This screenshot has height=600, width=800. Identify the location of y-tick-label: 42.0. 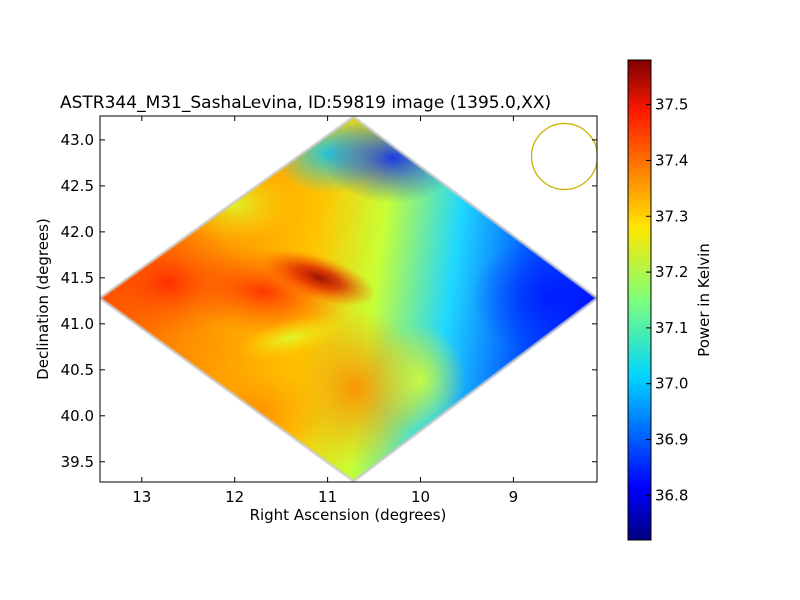
(77, 232).